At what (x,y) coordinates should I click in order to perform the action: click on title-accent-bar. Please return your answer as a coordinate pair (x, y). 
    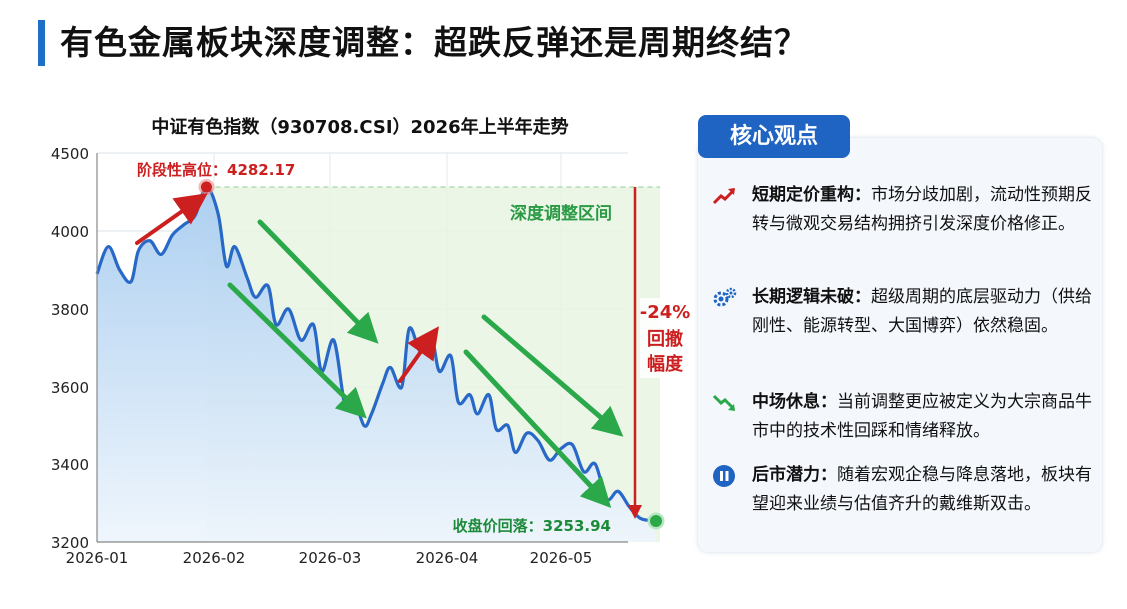
    Looking at the image, I should click on (41, 43).